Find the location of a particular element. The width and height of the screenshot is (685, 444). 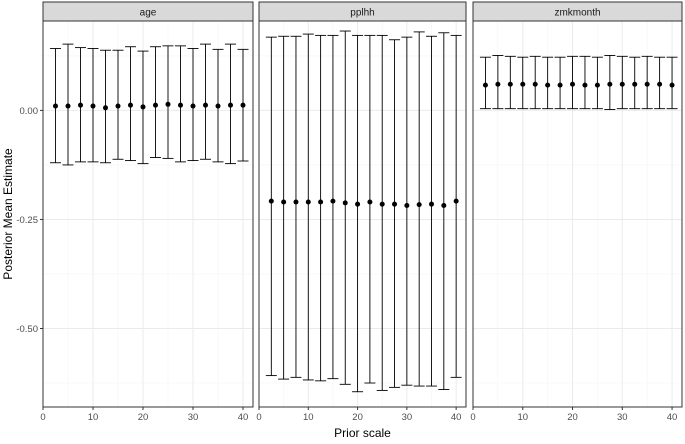

y-tick-label: -0.25 is located at coordinates (27, 220).